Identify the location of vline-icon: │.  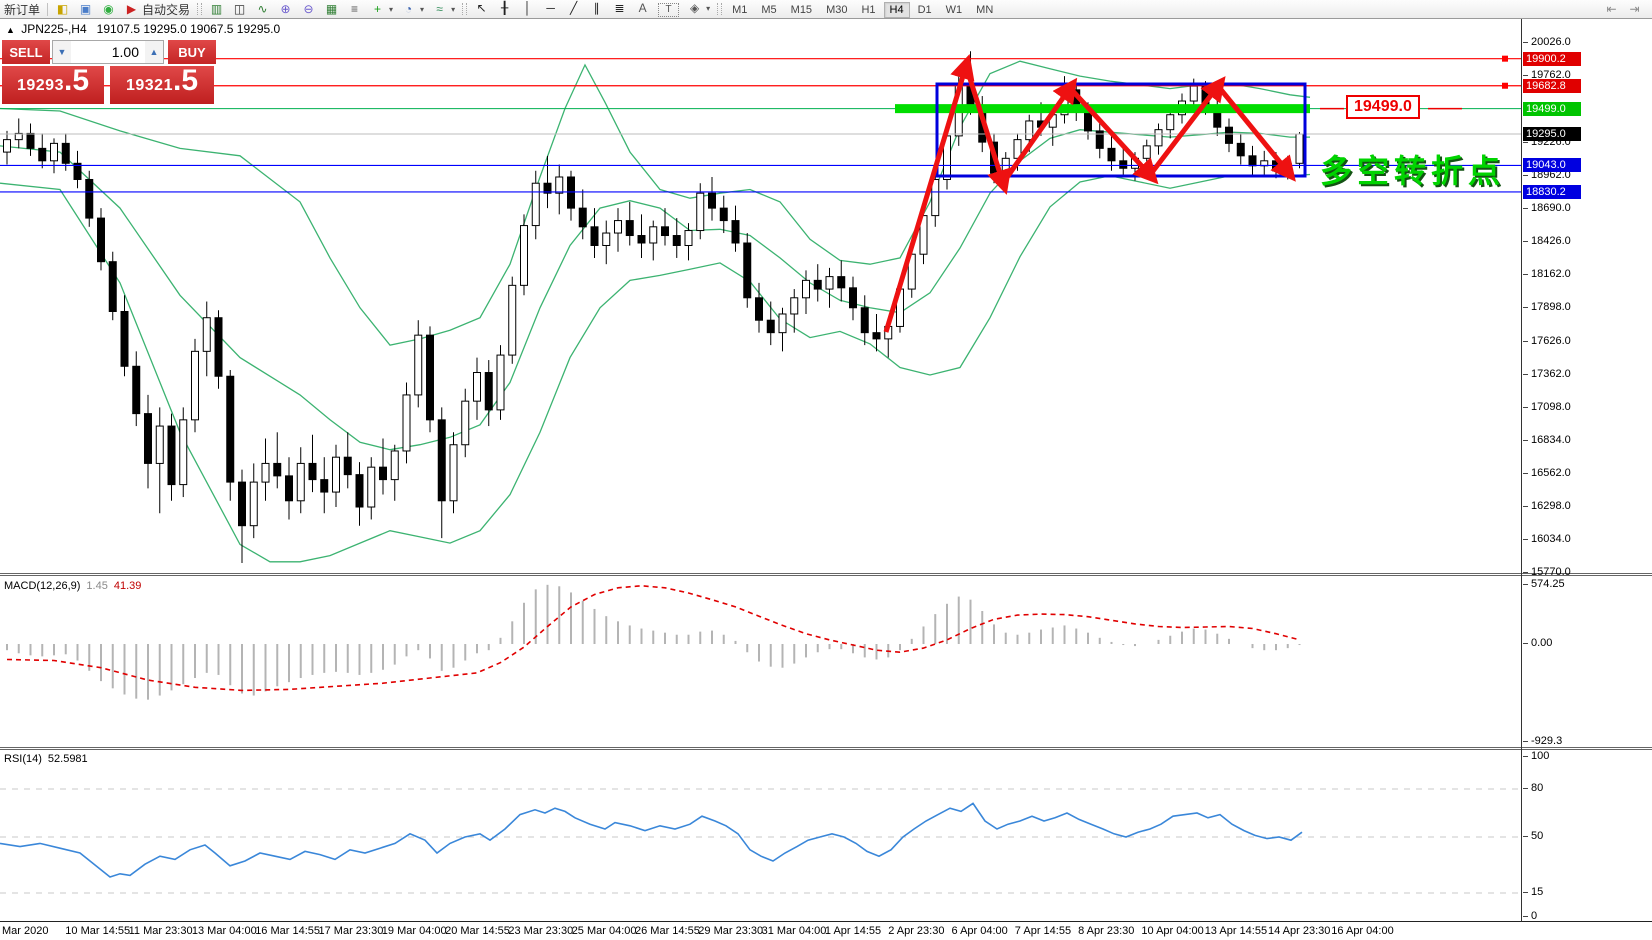
(527, 8).